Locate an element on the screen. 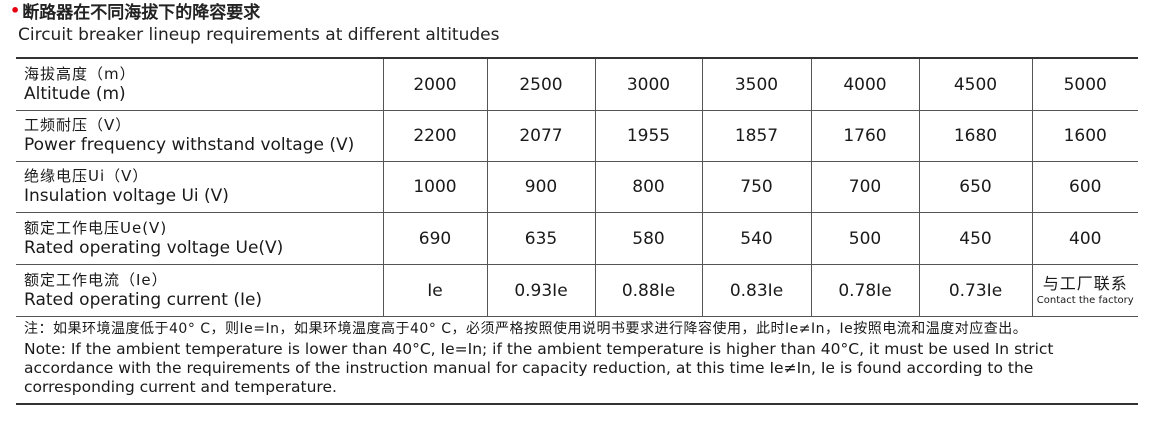  row-label-en: Insulation voltage Ui (V) is located at coordinates (126, 196).